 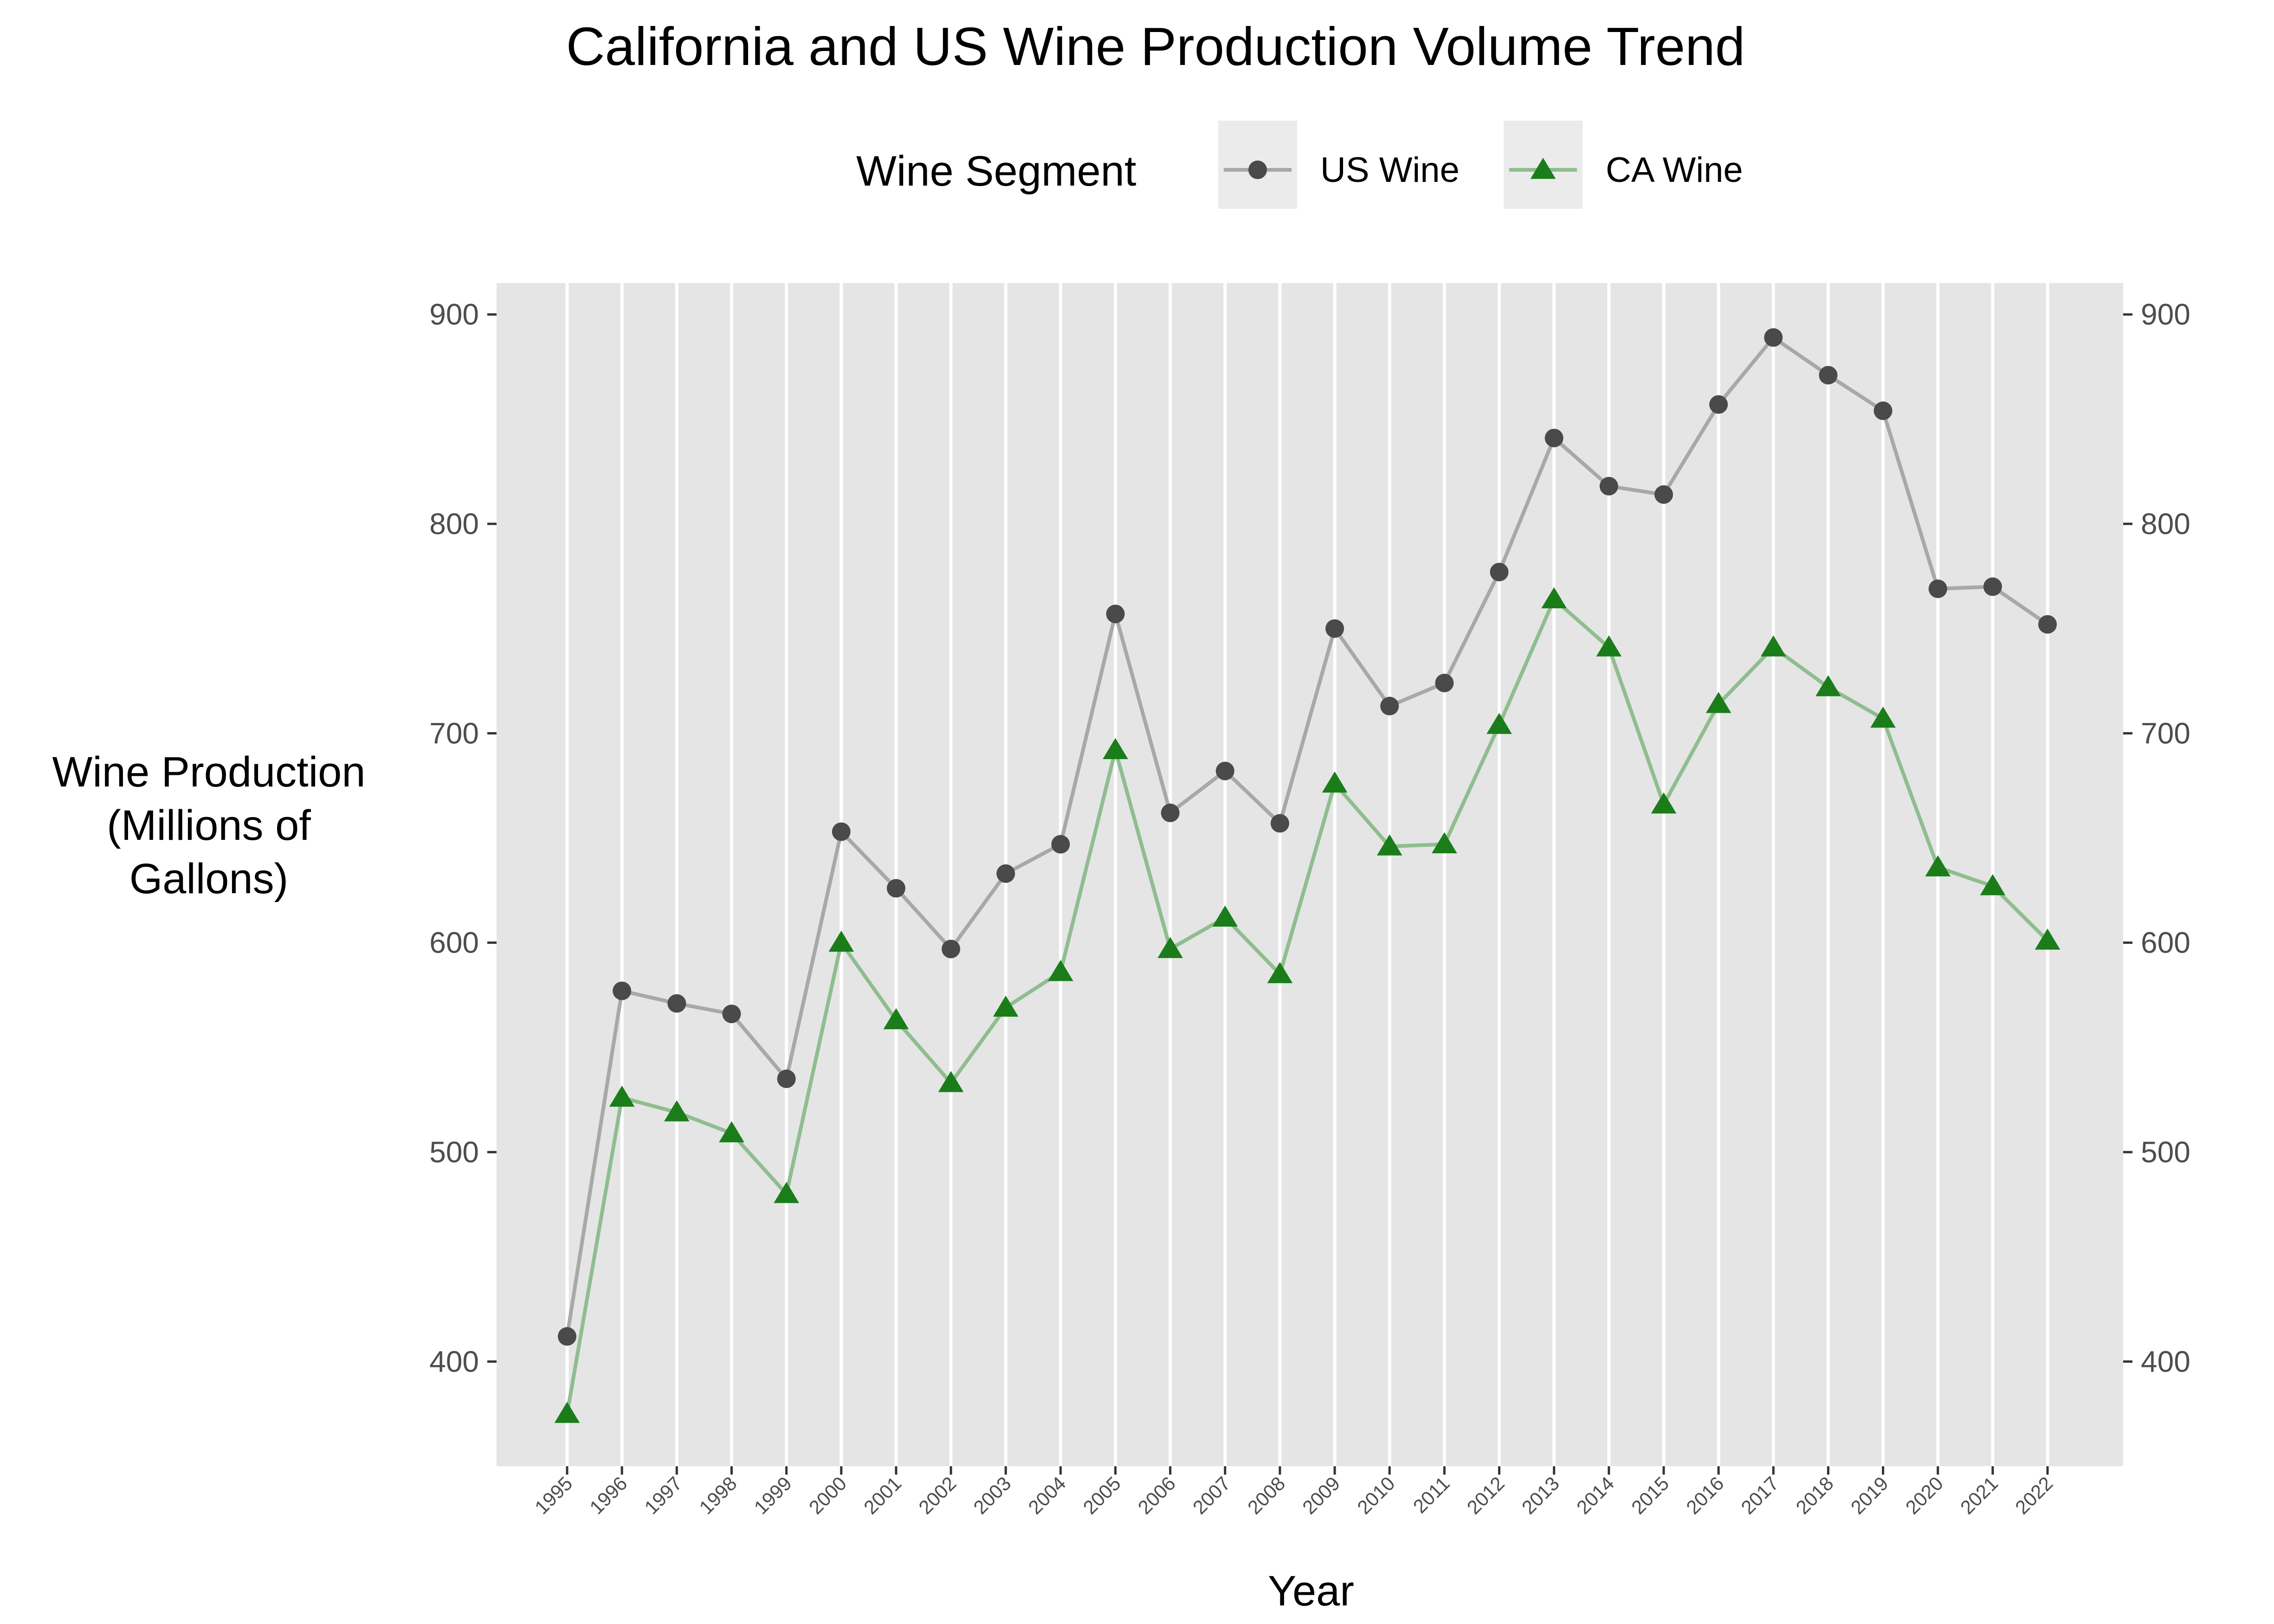 What do you see at coordinates (209, 772) in the screenshot?
I see `y-axis-title-line: Wine Production` at bounding box center [209, 772].